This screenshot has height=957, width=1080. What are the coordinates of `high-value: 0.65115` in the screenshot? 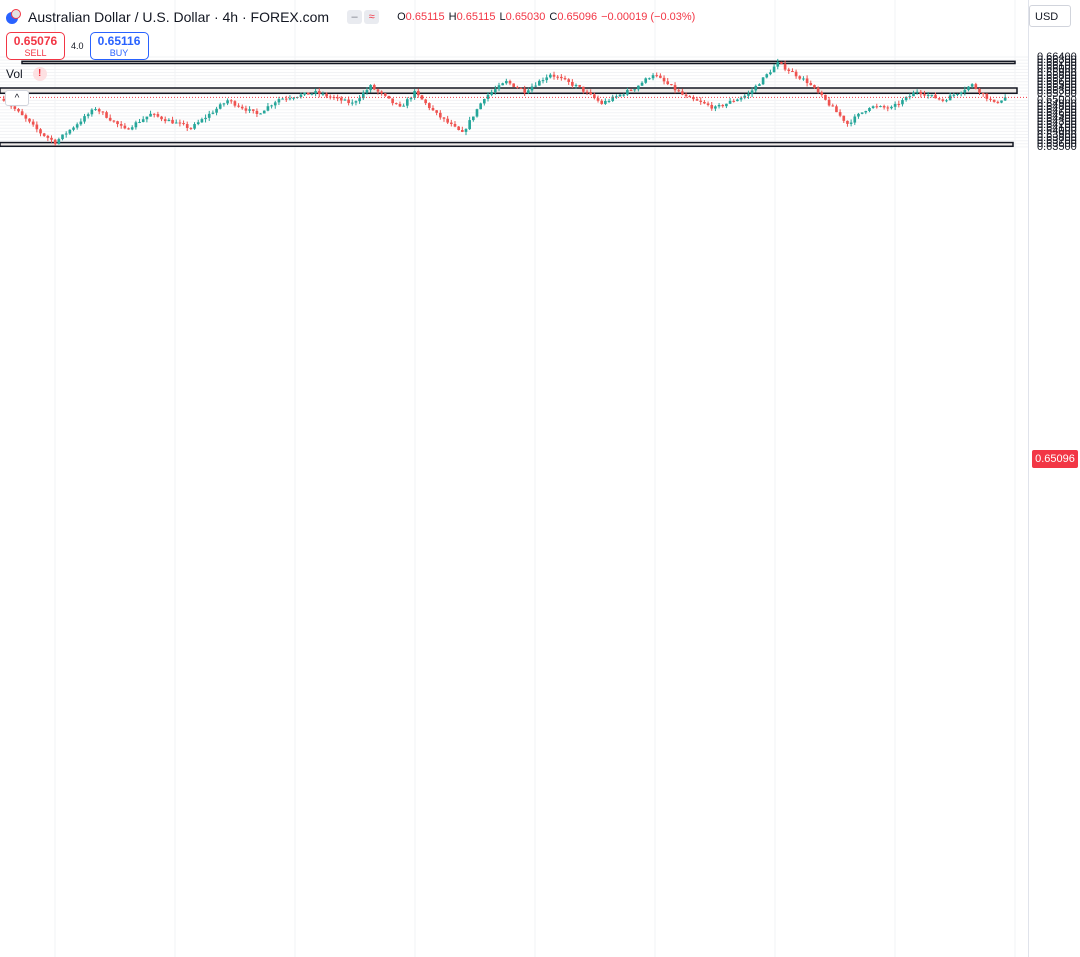 It's located at (476, 17).